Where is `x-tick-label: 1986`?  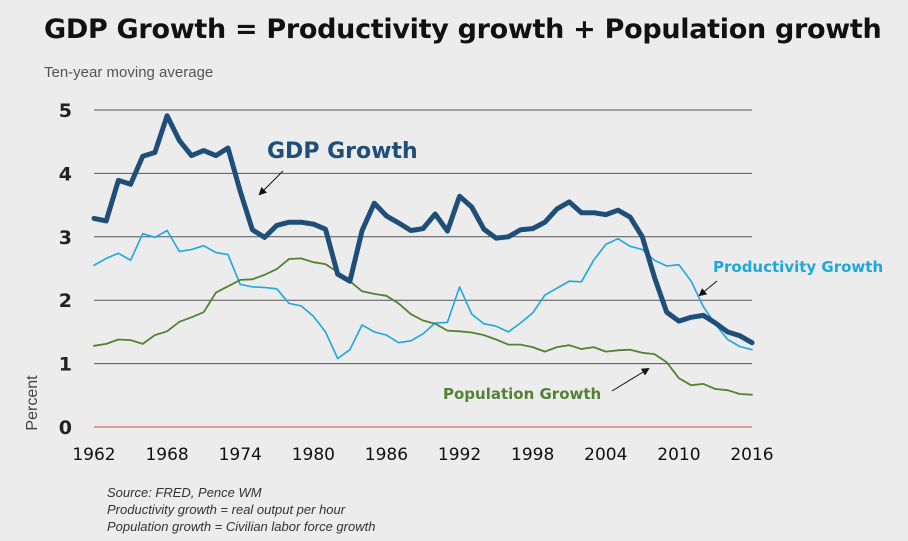
x-tick-label: 1986 is located at coordinates (386, 455).